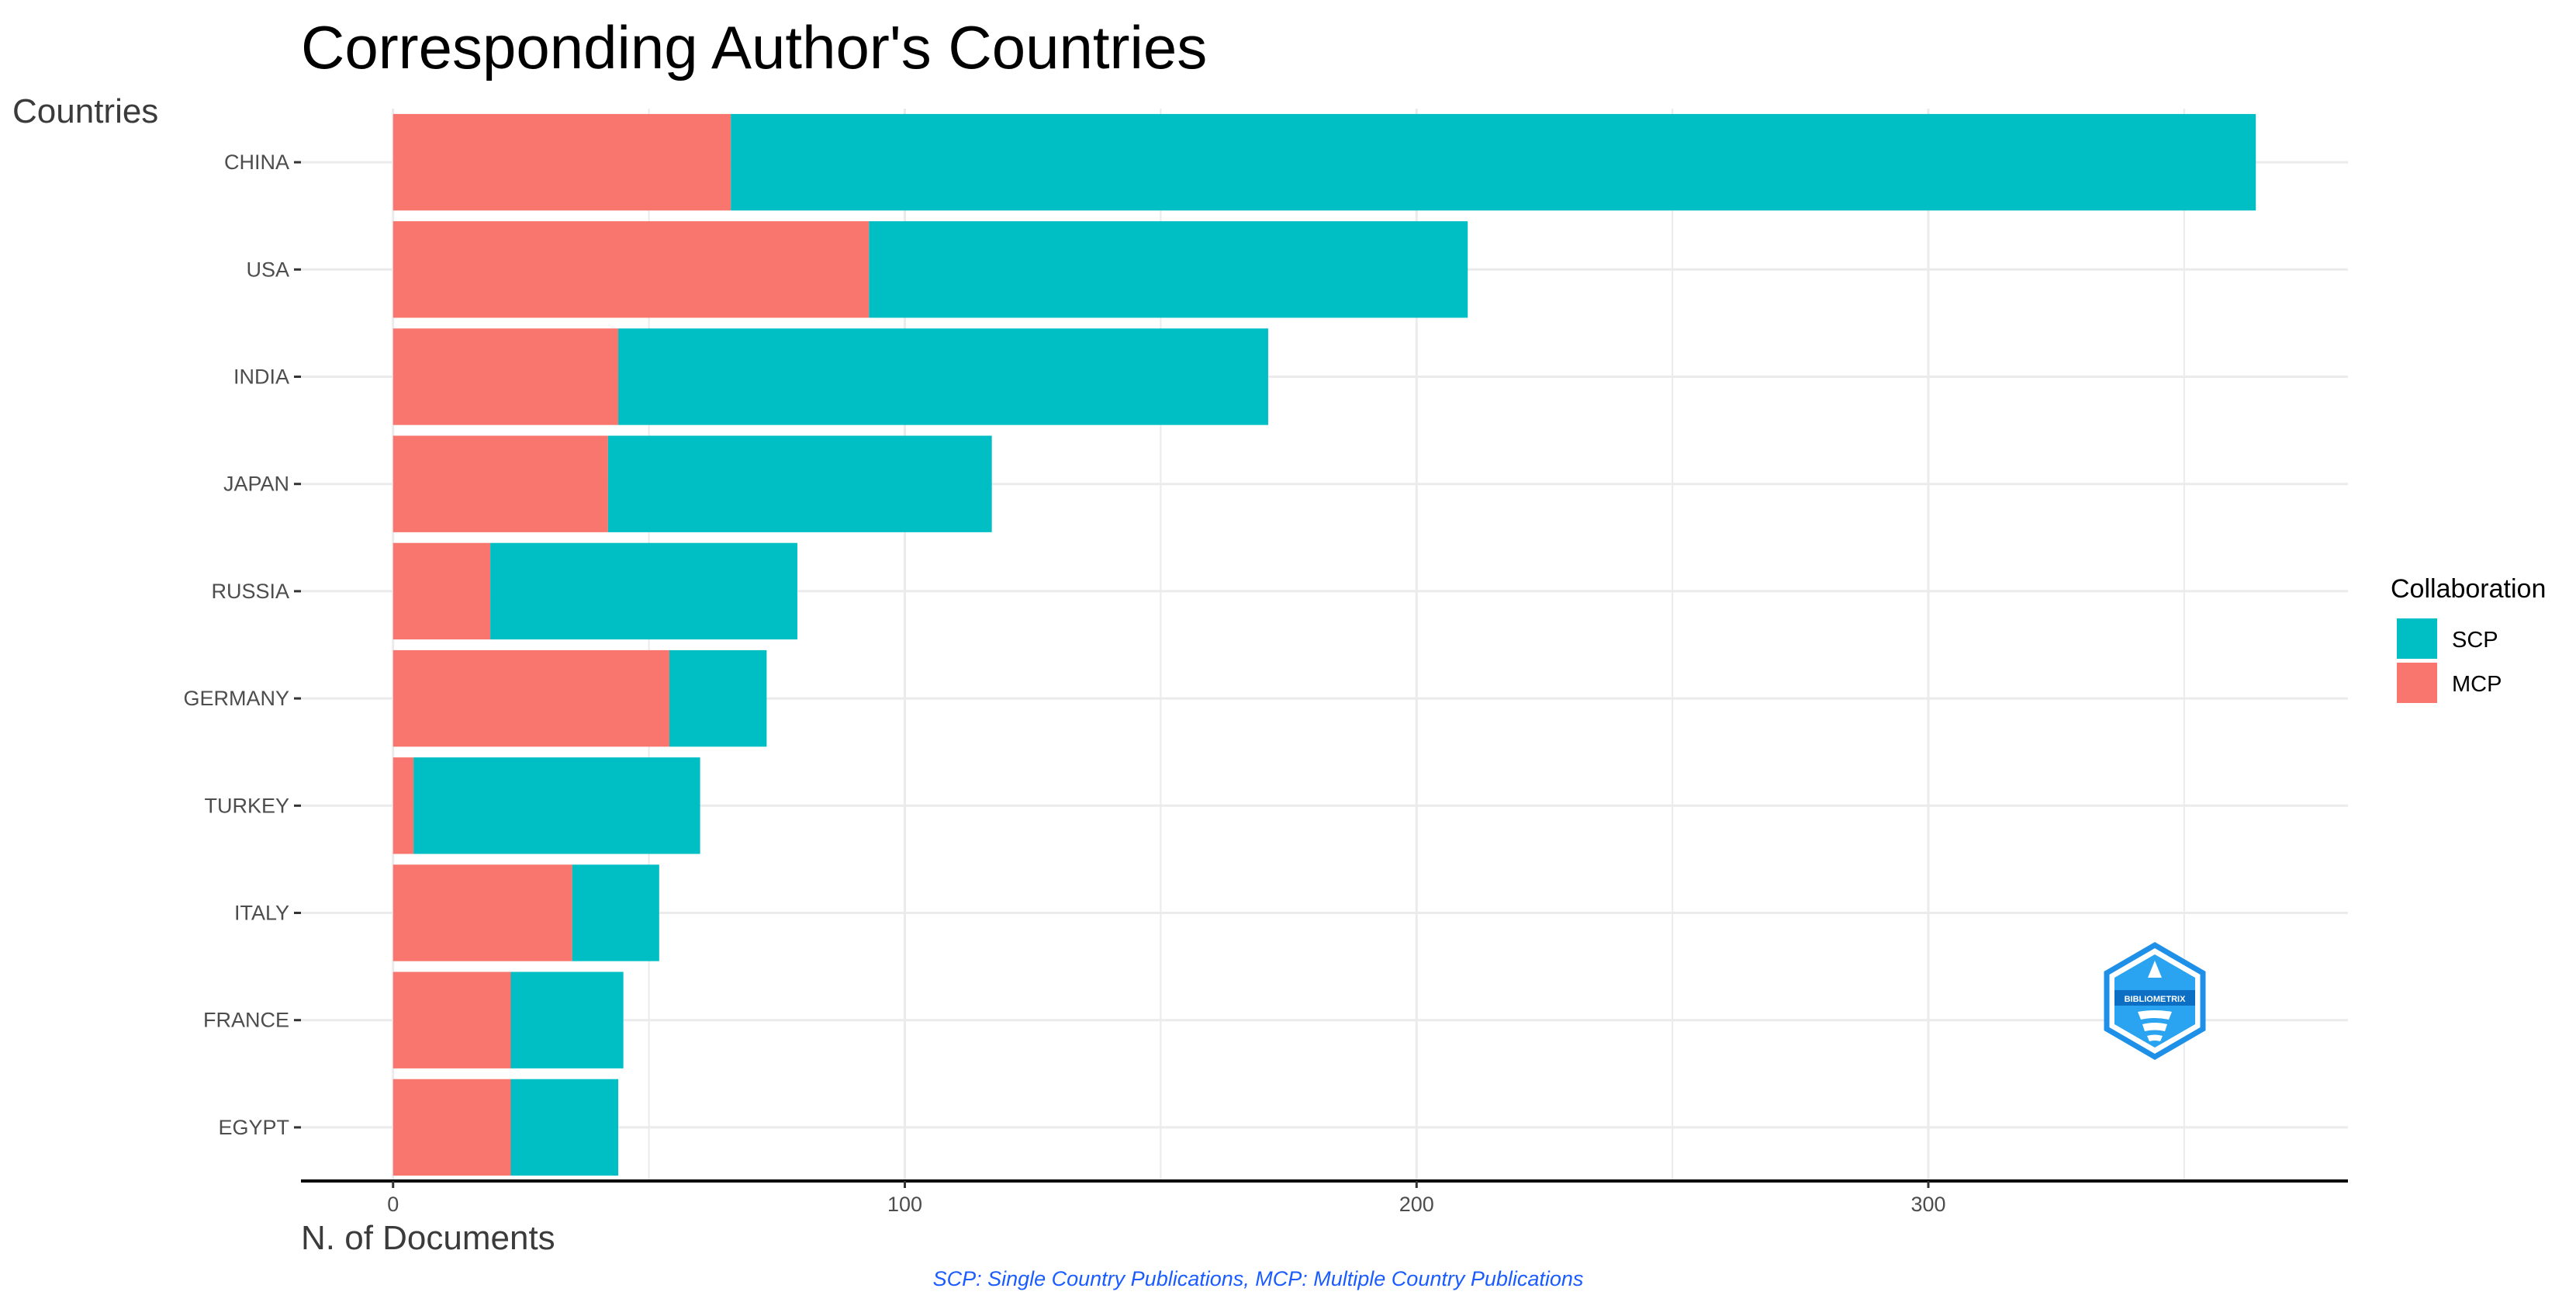 The image size is (2576, 1316). I want to click on bar-mcp-italy, so click(482, 912).